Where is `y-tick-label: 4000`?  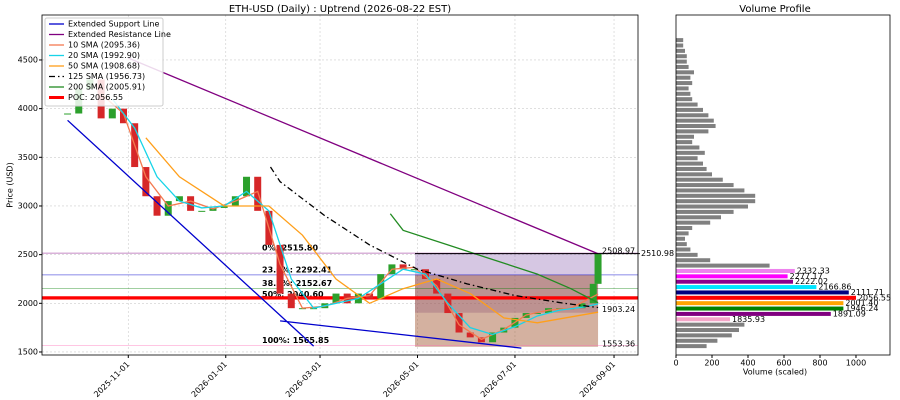 y-tick-label: 4000 is located at coordinates (28, 108).